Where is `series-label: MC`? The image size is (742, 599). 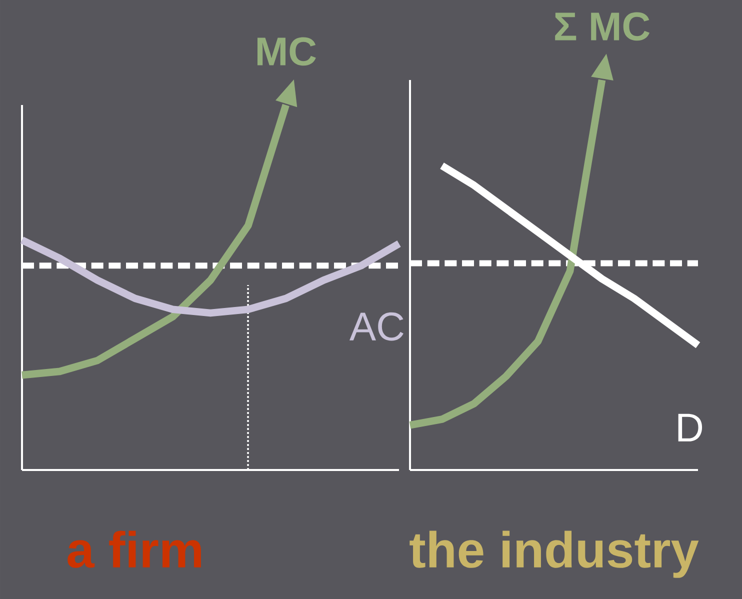 series-label: MC is located at coordinates (286, 51).